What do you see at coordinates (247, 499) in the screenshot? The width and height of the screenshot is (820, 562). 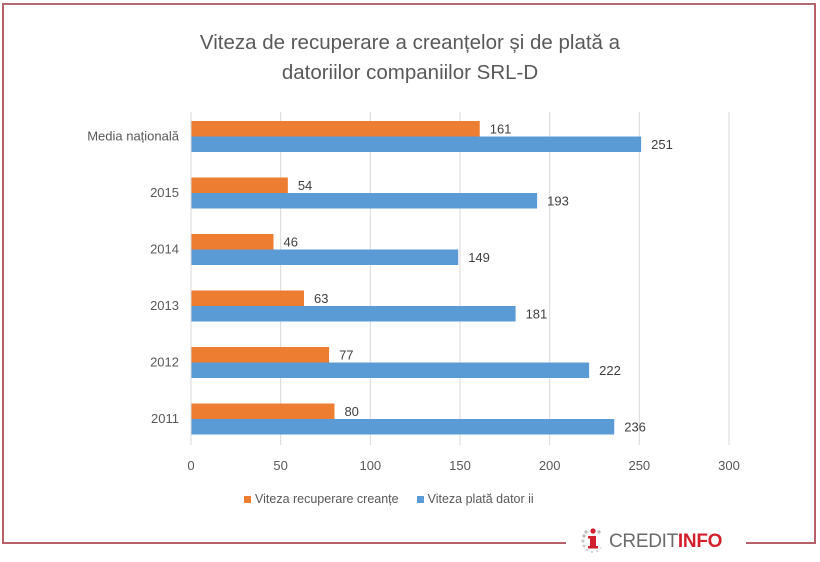 I see `legend-swatch-orange` at bounding box center [247, 499].